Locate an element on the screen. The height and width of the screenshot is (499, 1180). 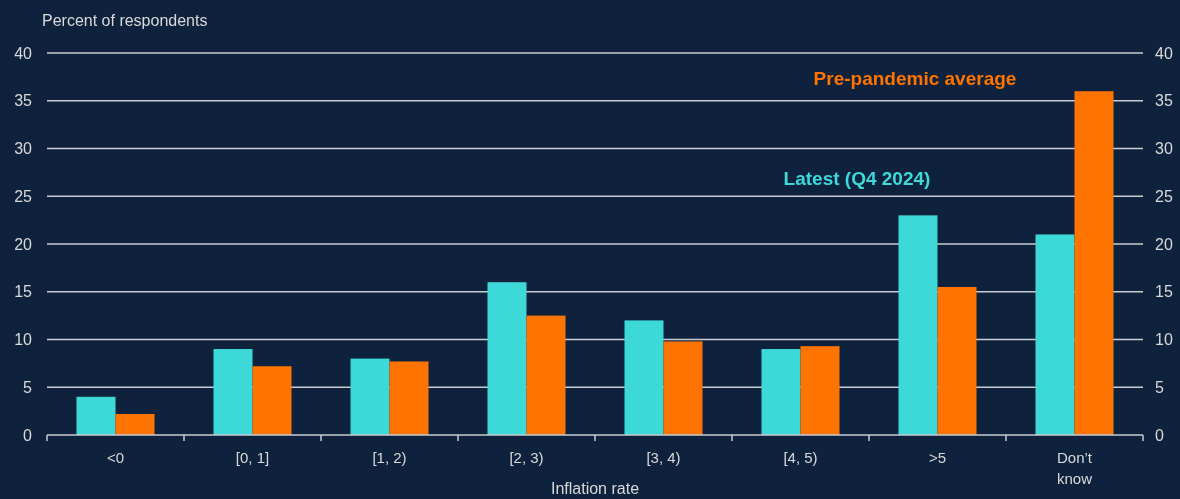
text: Pre-pandemic average is located at coordinates (915, 78).